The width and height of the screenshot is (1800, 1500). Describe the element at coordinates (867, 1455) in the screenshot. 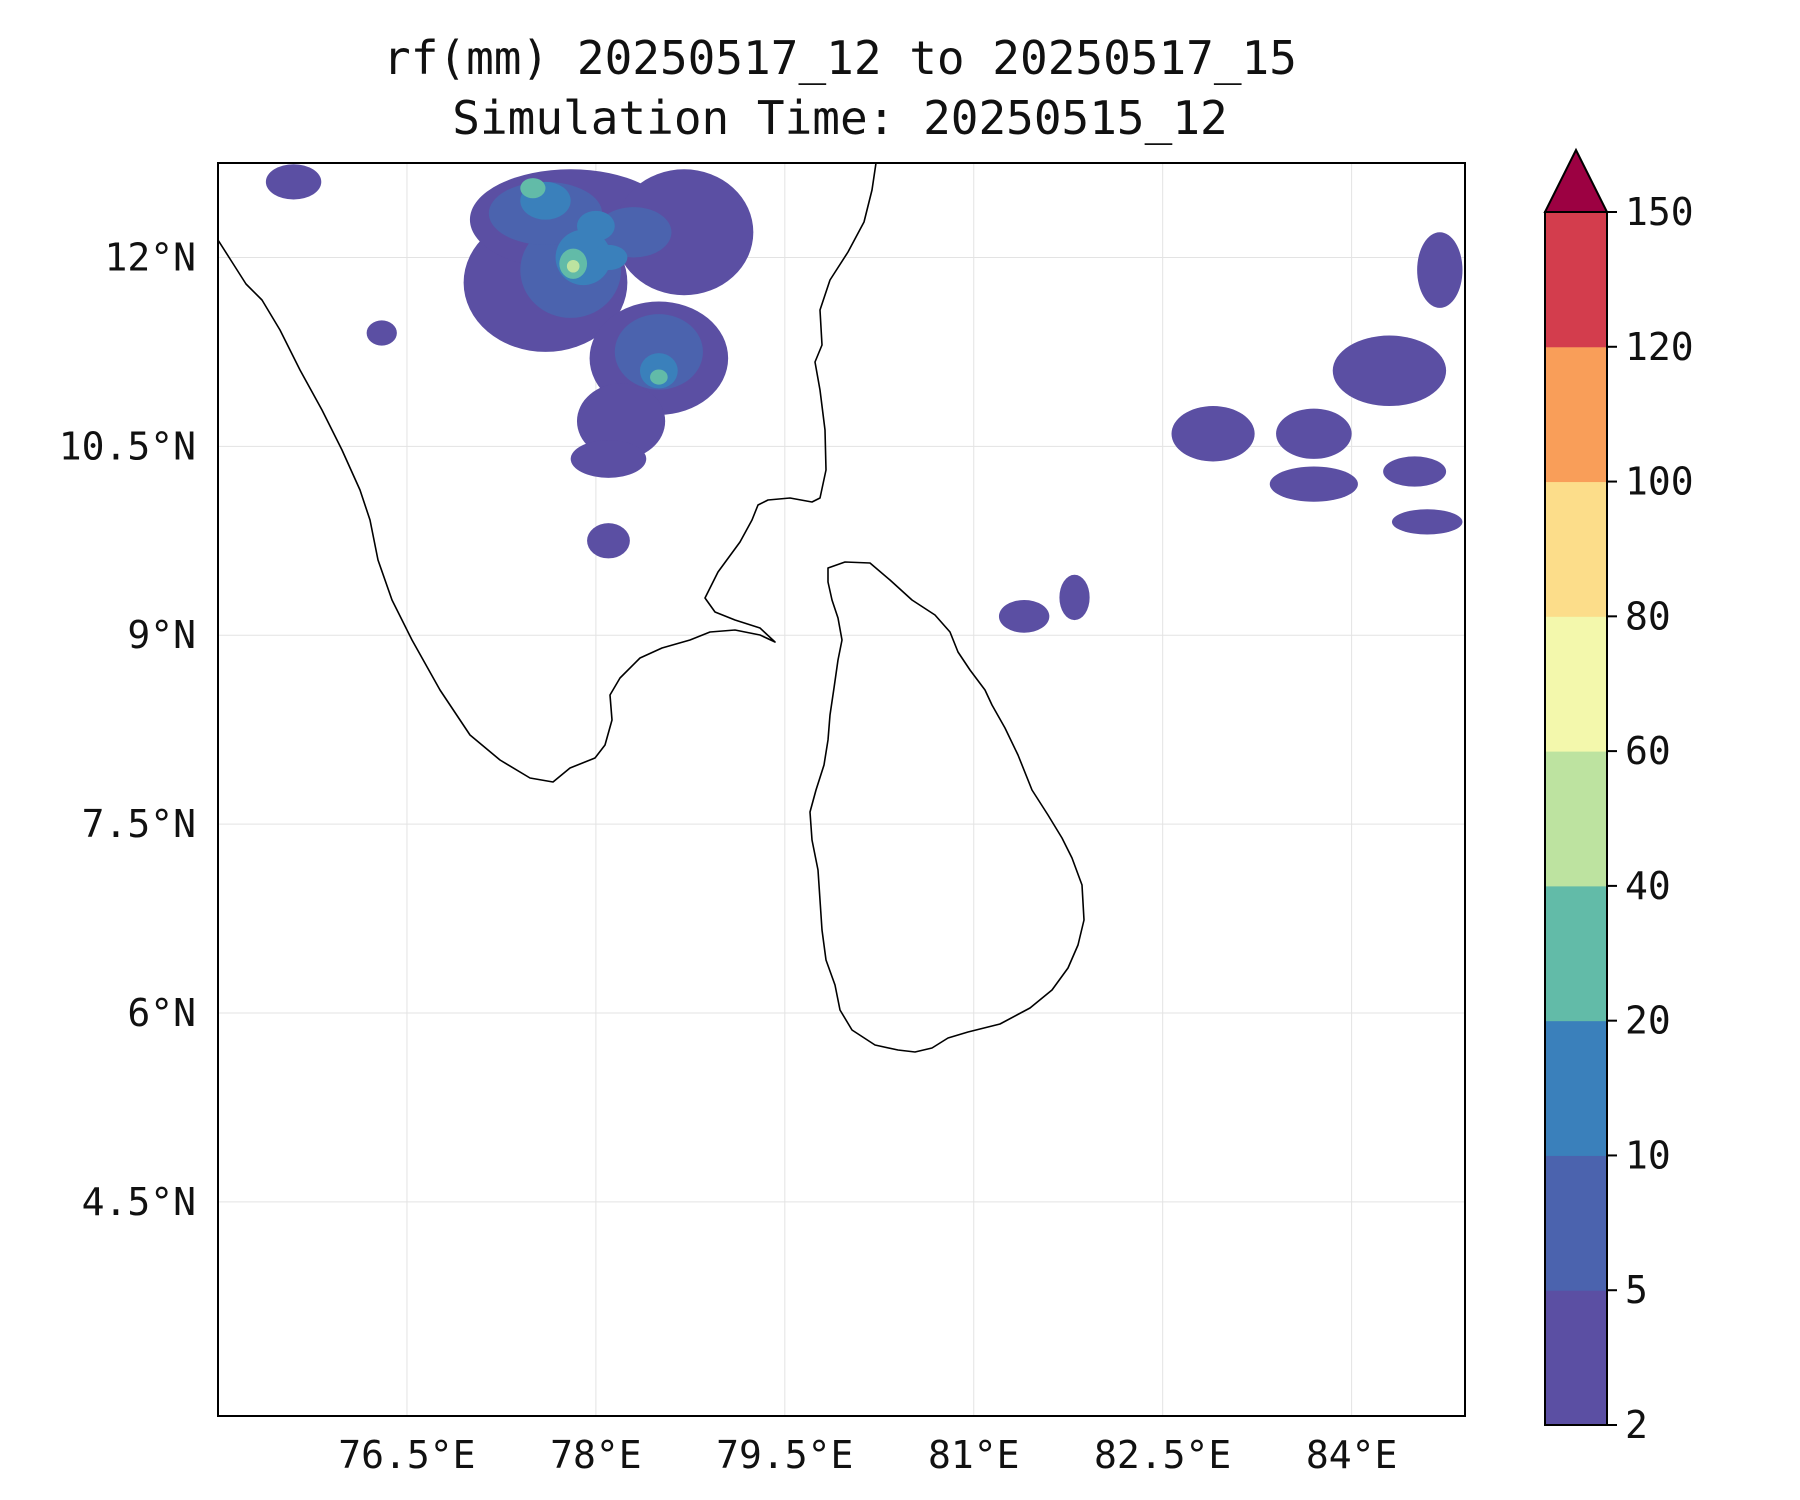

I see `x-axis-ticks: 76.5°E 78°E 79.5°E 81°E 82.5°E 84°E` at that location.